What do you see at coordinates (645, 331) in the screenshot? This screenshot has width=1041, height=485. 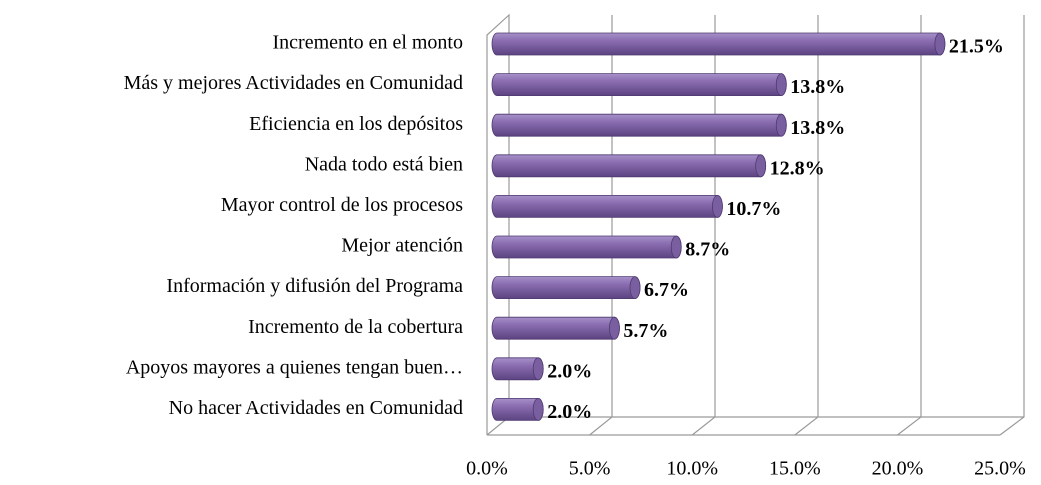 I see `value-label: 5.7%` at bounding box center [645, 331].